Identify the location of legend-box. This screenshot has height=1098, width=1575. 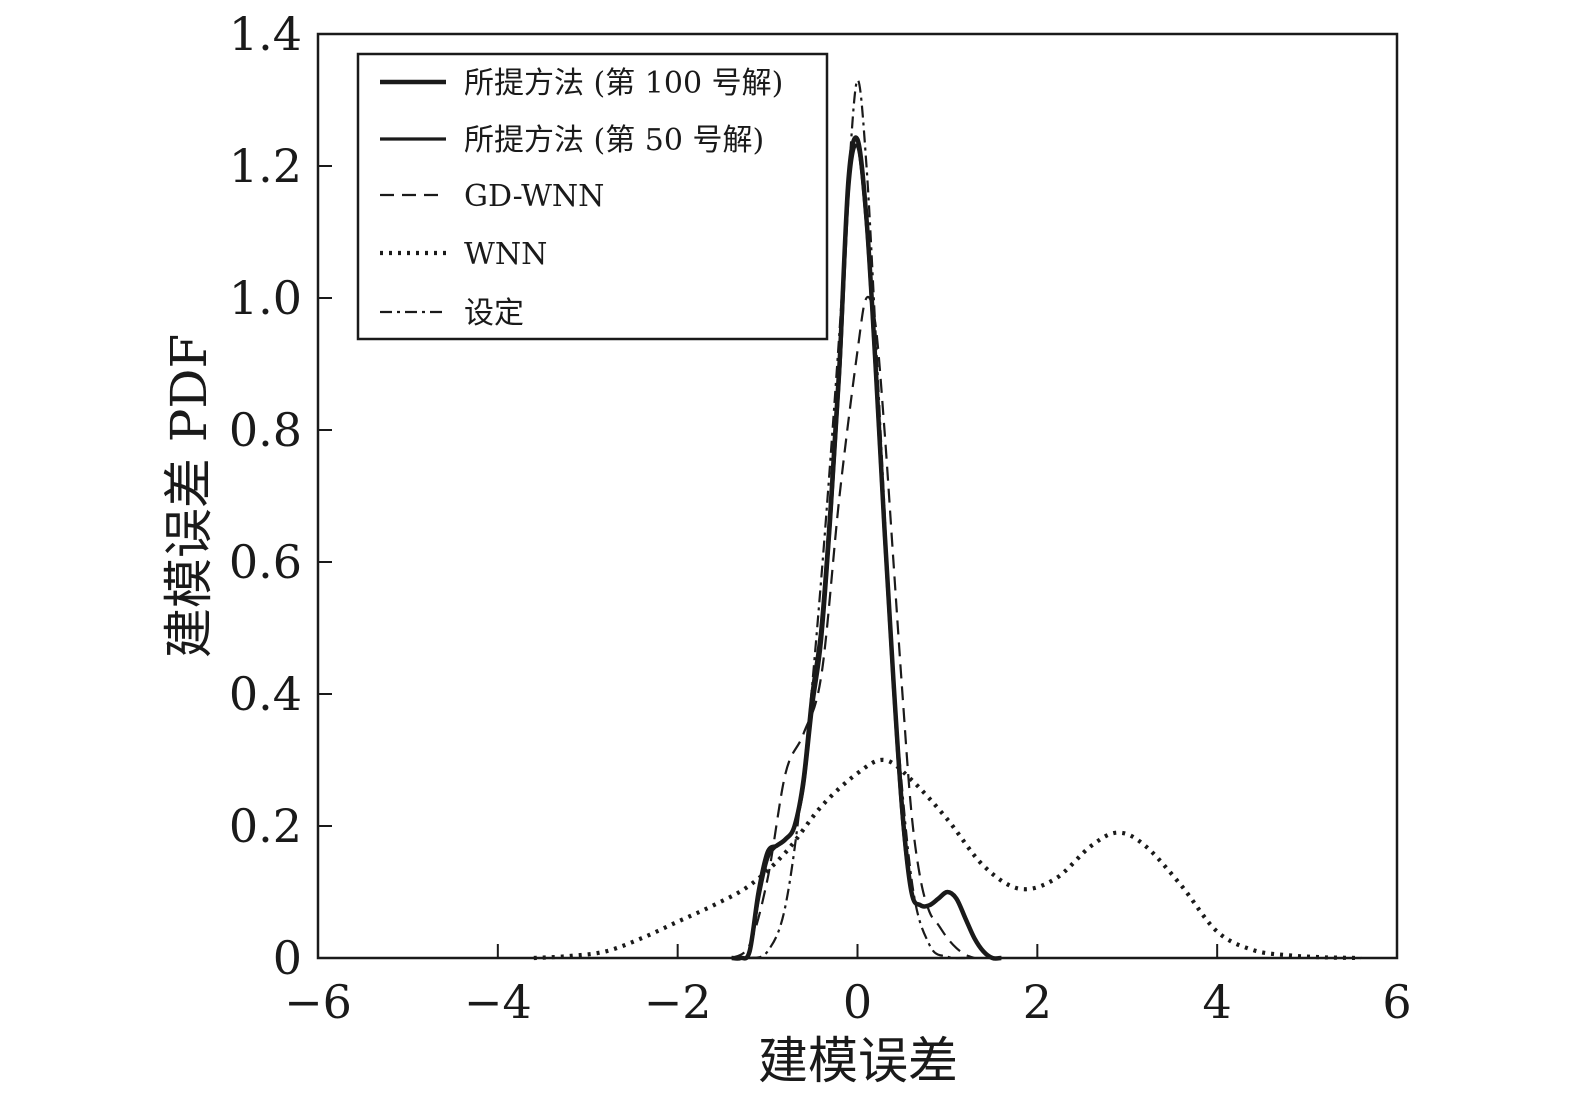
(592, 196).